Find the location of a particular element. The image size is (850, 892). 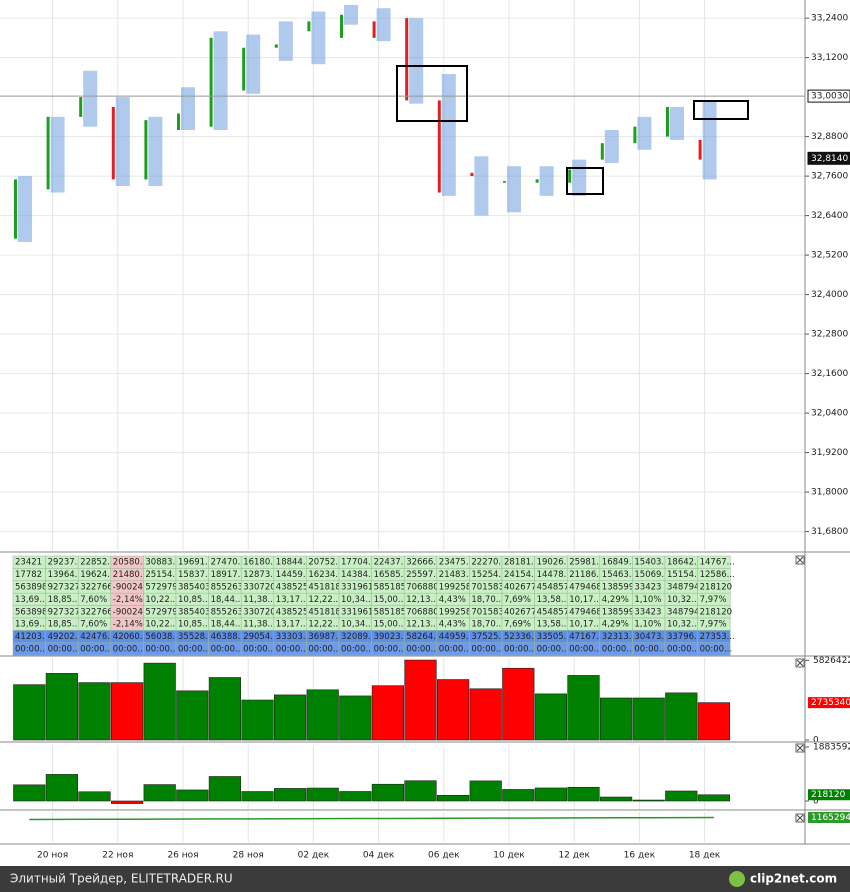

value-marker-label: 11652943 is located at coordinates (830, 818).